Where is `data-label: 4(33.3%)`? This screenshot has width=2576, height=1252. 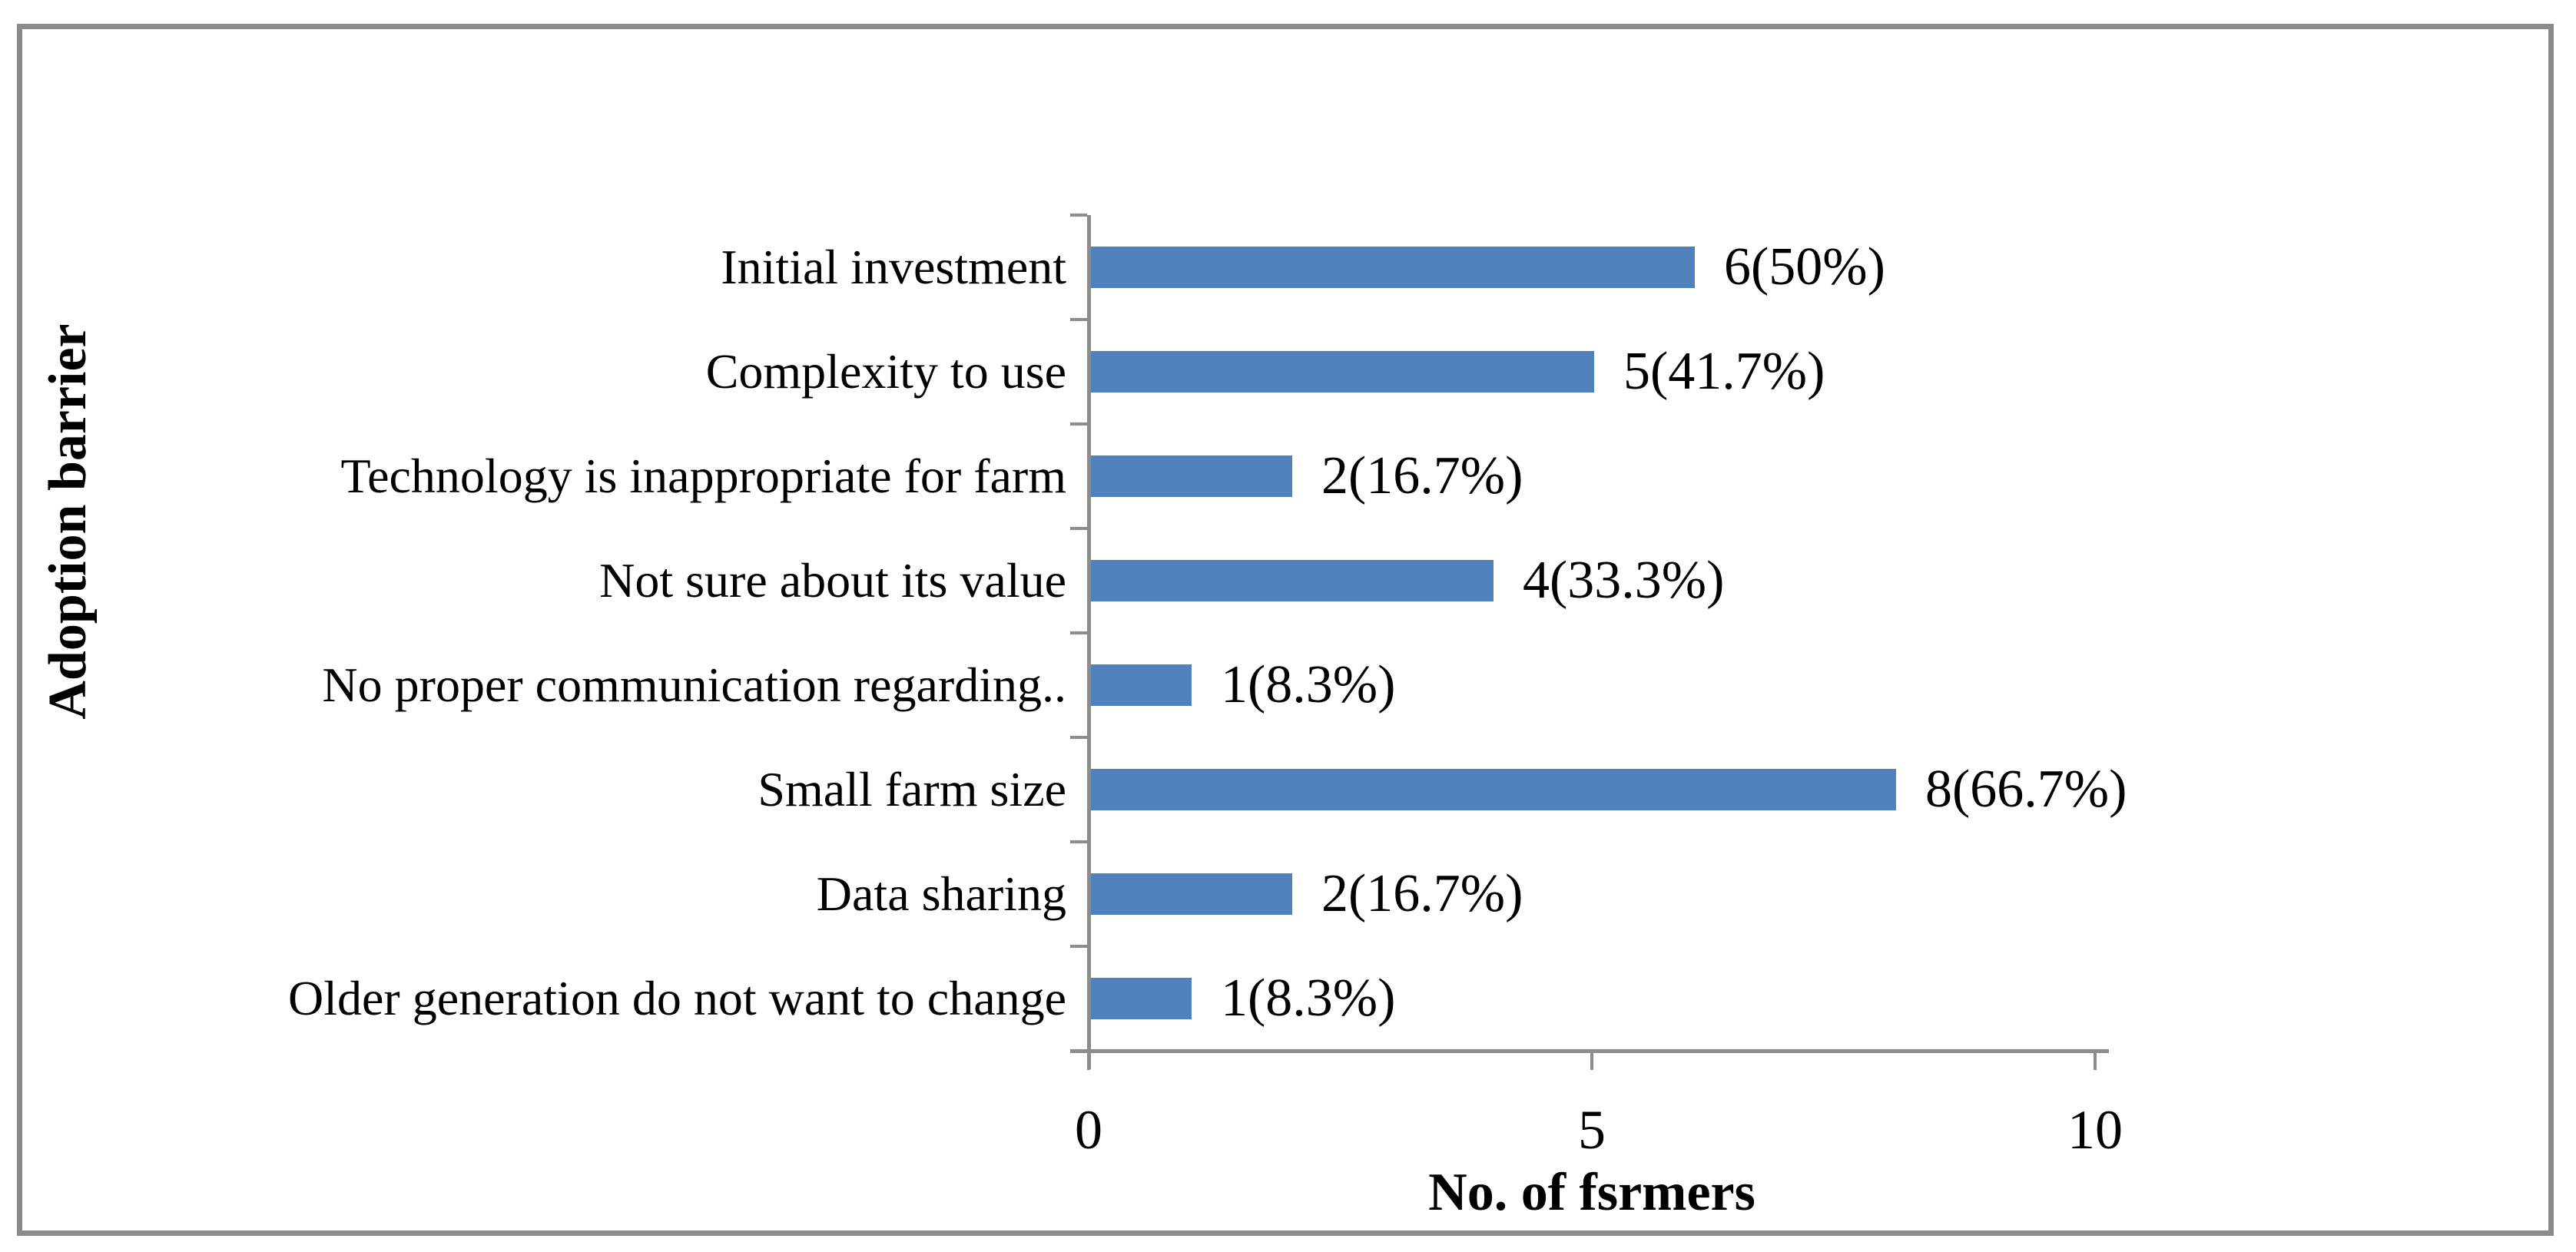 data-label: 4(33.3%) is located at coordinates (1624, 581).